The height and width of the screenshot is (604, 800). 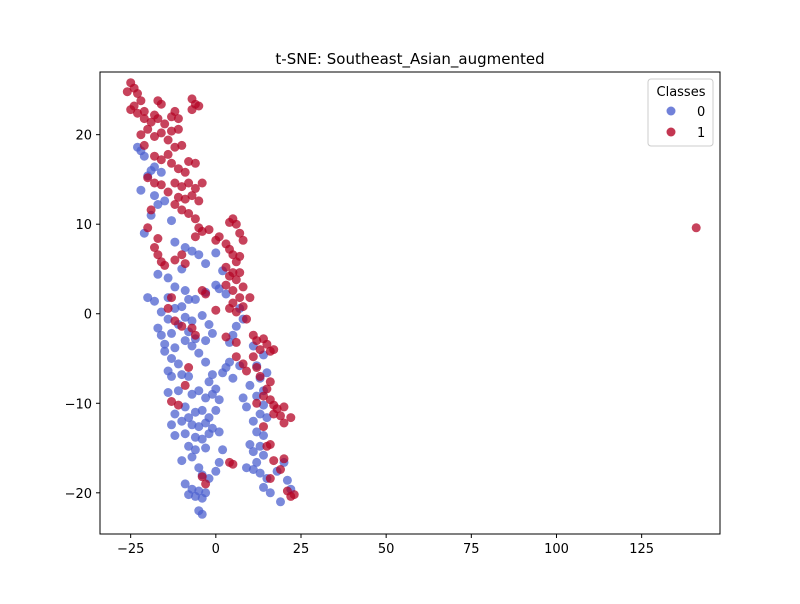 What do you see at coordinates (386, 549) in the screenshot?
I see `x-tick-label: 50` at bounding box center [386, 549].